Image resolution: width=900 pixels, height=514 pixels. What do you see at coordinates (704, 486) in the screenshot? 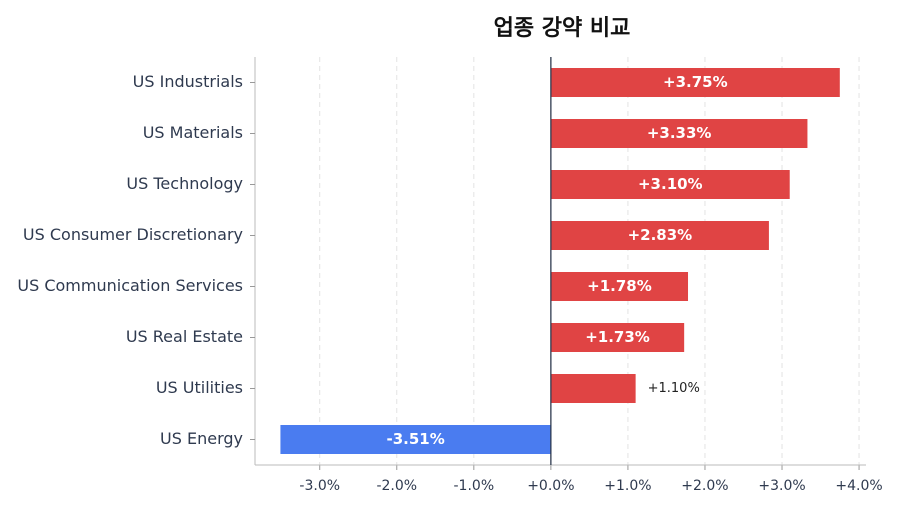
I see `x-tick-label: +2.0%` at bounding box center [704, 486].